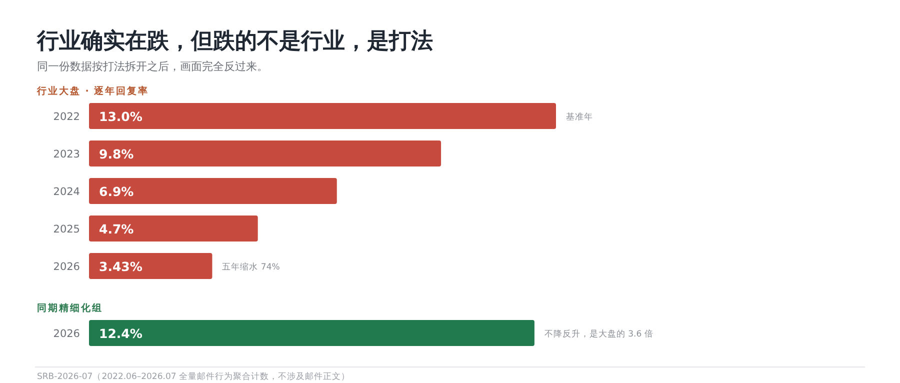 The height and width of the screenshot is (383, 900). Describe the element at coordinates (152, 66) in the screenshot. I see `text: 同一份数据按打法拆开之后，画面完全反过来。` at that location.